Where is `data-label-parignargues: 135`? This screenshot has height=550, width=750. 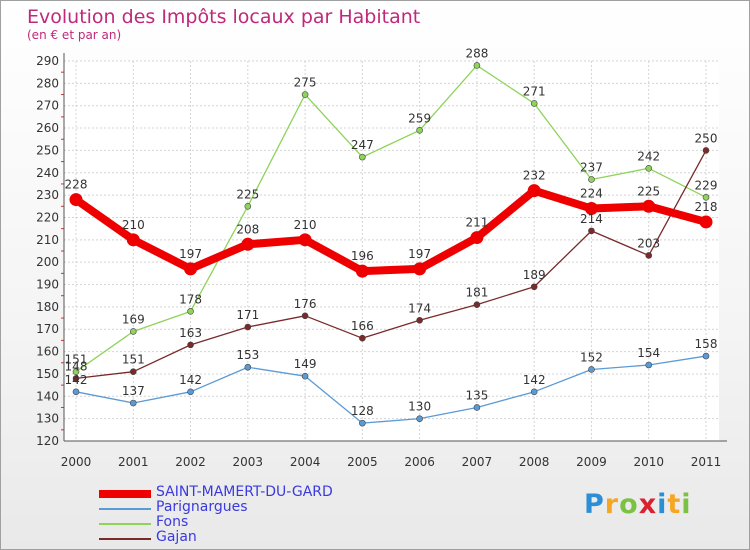 data-label-parignargues: 135 is located at coordinates (476, 395).